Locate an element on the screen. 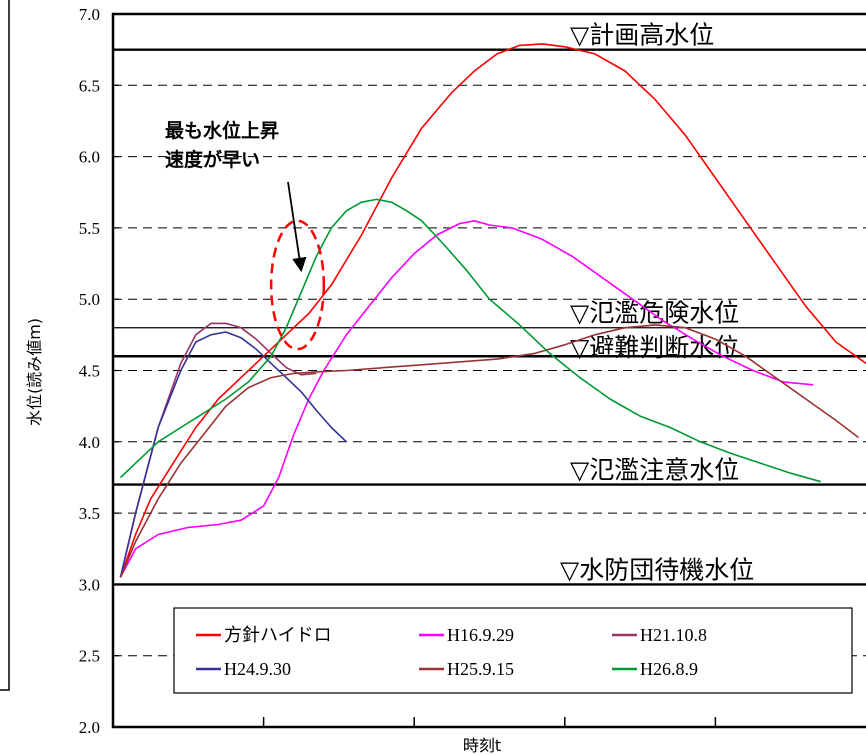  level-label-0: ▽計画高水位 is located at coordinates (642, 35).